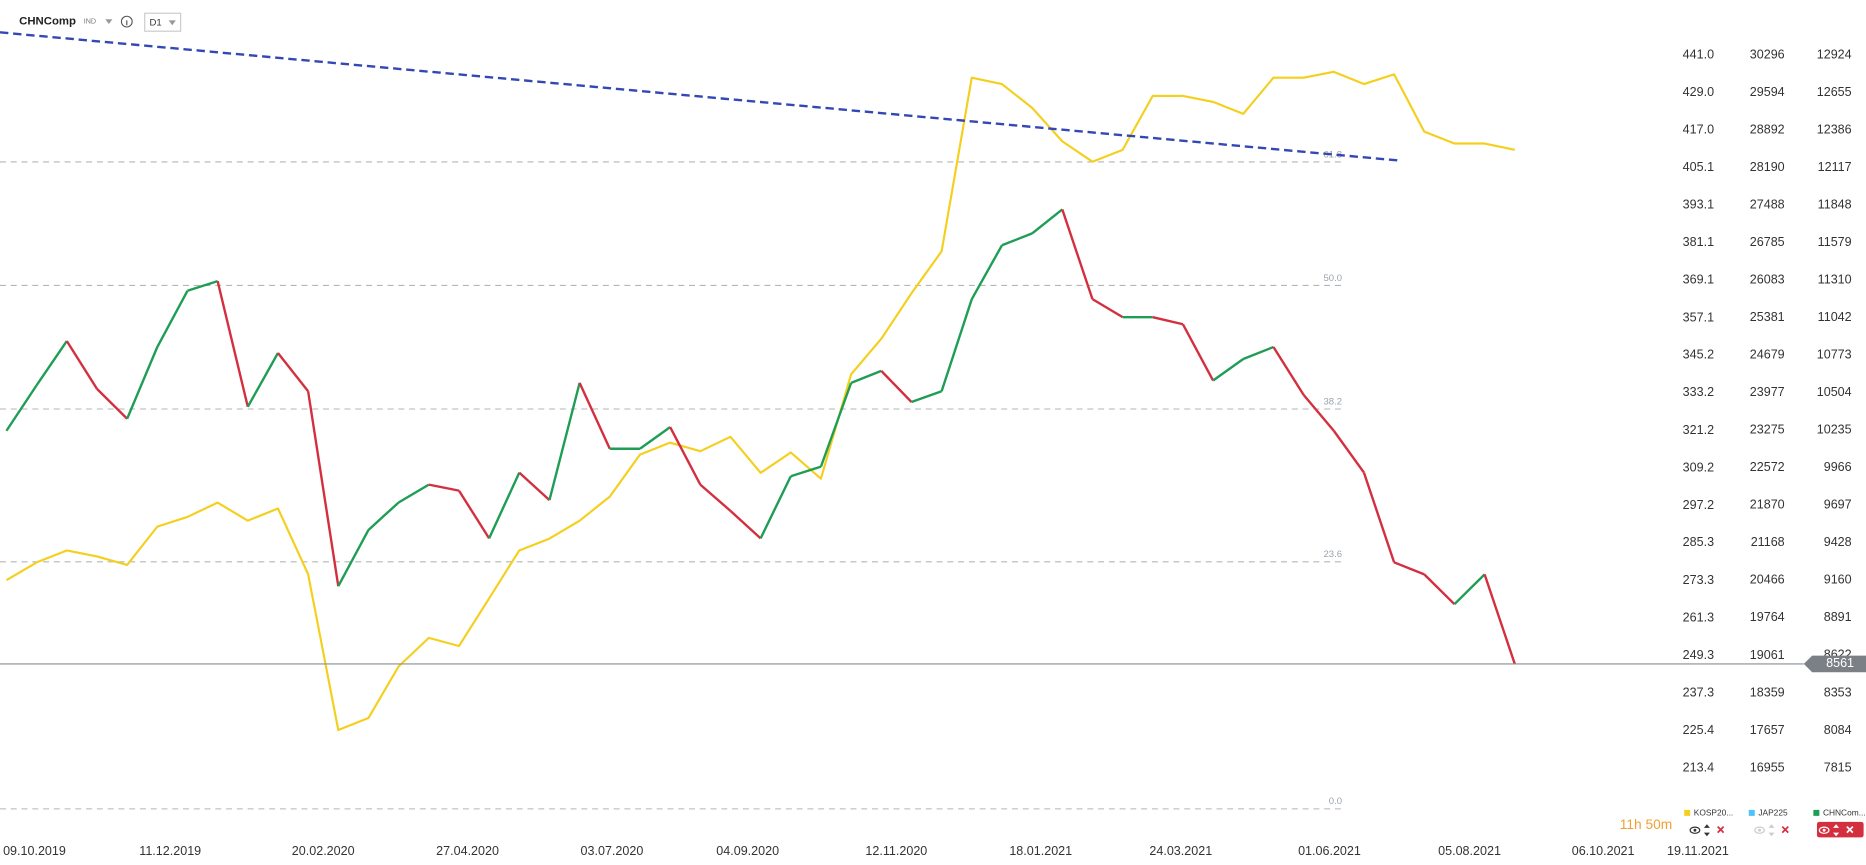  I want to click on fib-label: 50.0, so click(1332, 278).